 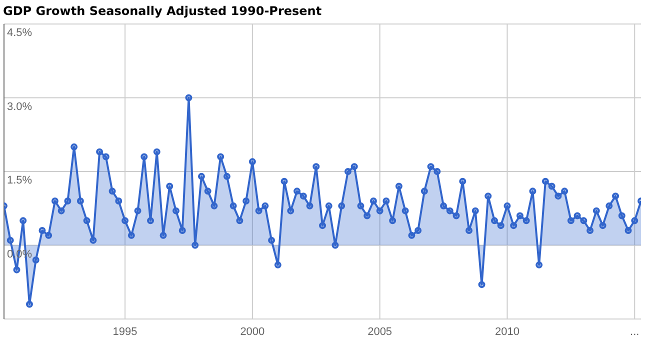 I want to click on y-tick-label: 1.5%, so click(x=19, y=180).